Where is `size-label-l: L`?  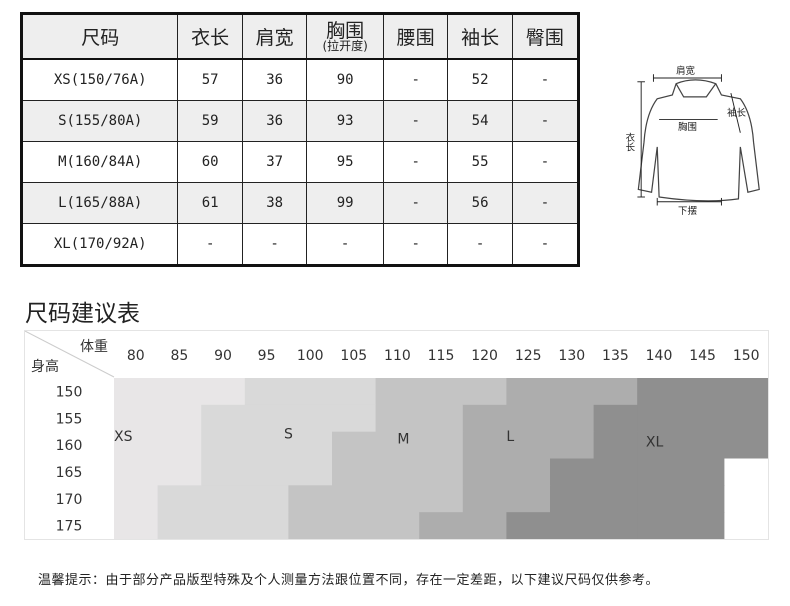
size-label-l: L is located at coordinates (510, 437).